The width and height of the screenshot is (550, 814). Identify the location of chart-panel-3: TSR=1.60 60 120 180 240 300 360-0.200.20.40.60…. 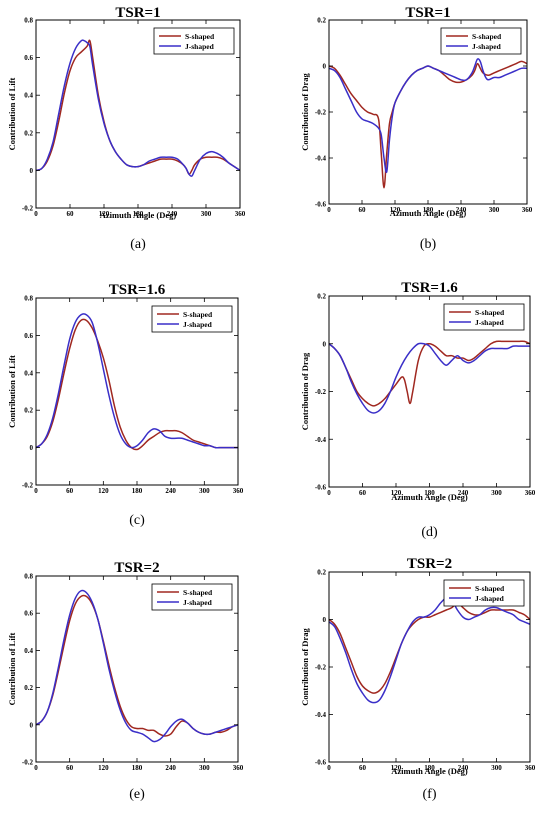
(125, 405).